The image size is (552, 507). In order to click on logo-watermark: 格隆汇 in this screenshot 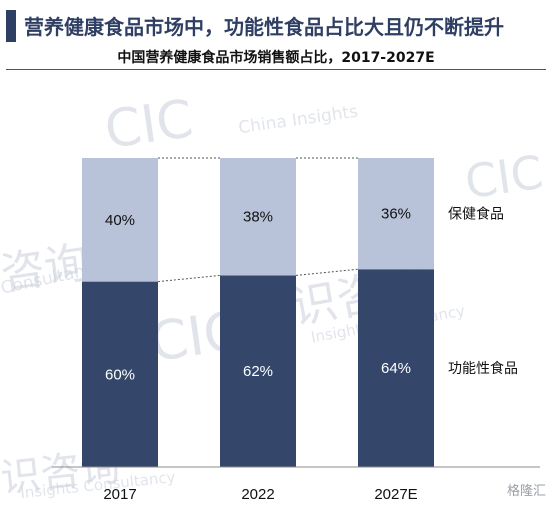, I will do `click(526, 491)`.